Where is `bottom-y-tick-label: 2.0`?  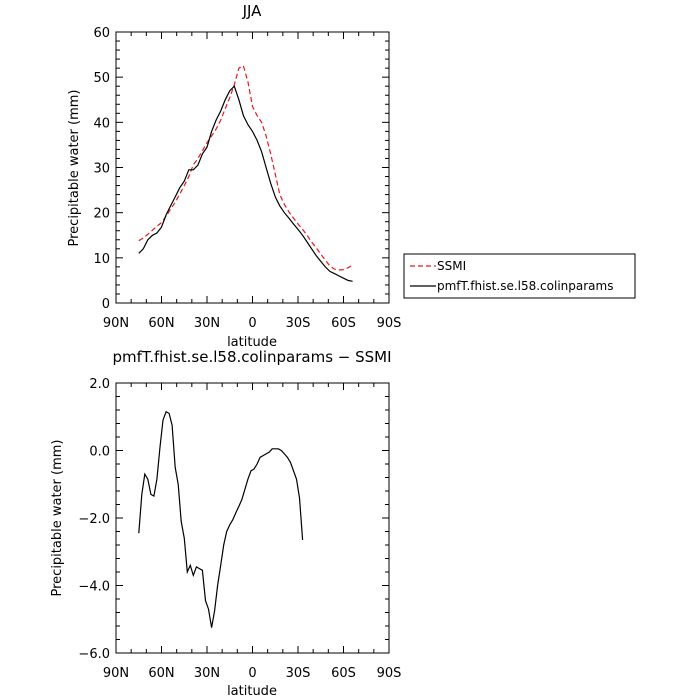 bottom-y-tick-label: 2.0 is located at coordinates (99, 384).